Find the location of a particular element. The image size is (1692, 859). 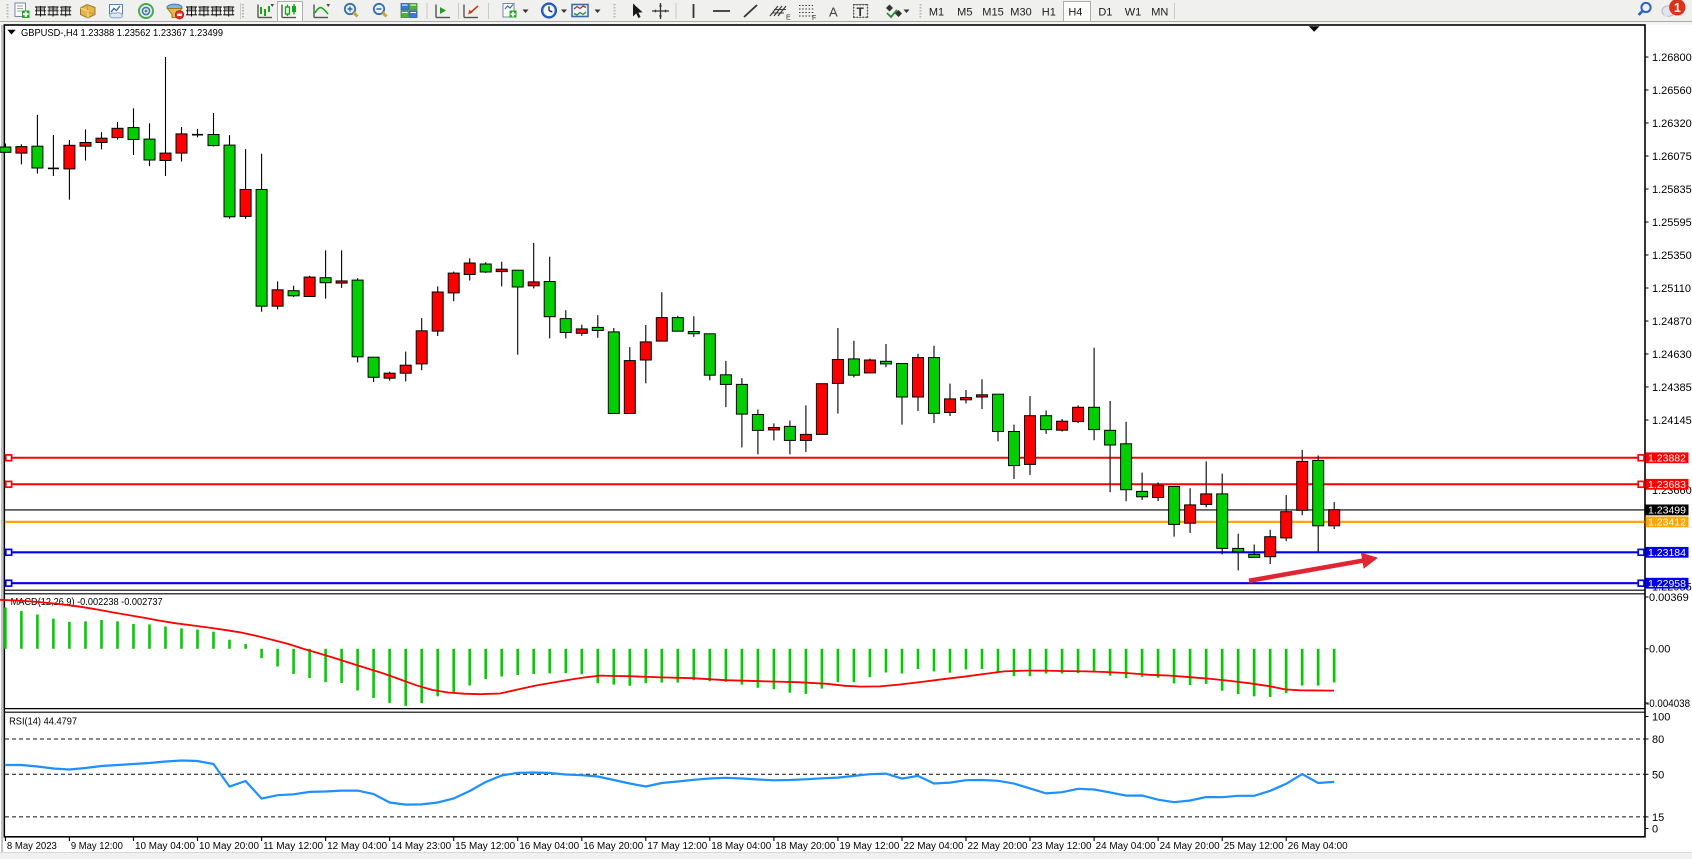

svg-text: 1.26800 is located at coordinates (1672, 58).